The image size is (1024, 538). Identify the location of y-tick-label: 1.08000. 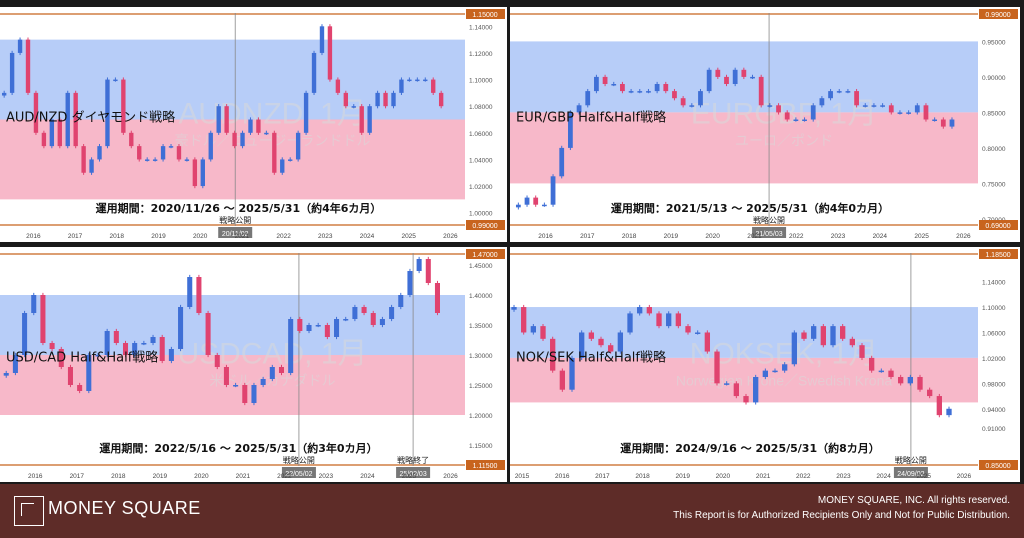
(481, 107).